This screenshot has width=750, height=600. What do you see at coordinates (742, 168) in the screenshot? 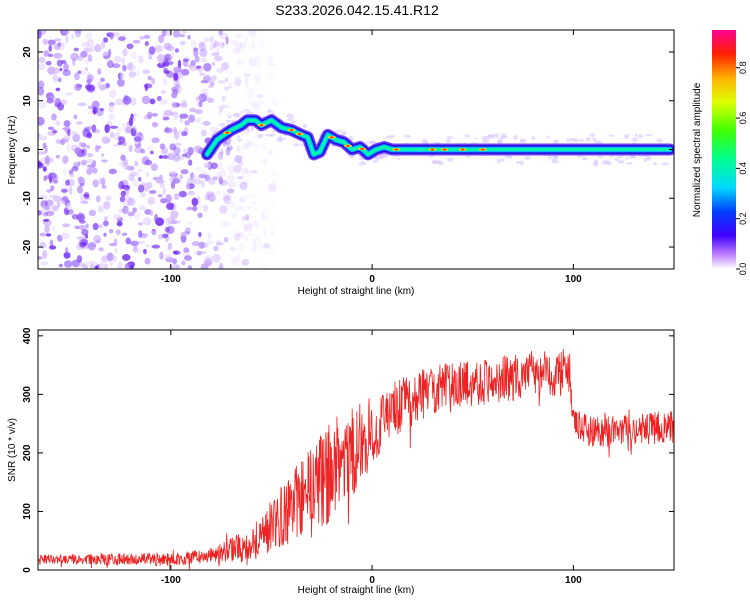
I see `colorbar-ticks: 0.0 0.2 0.4 0.6 0.8` at bounding box center [742, 168].